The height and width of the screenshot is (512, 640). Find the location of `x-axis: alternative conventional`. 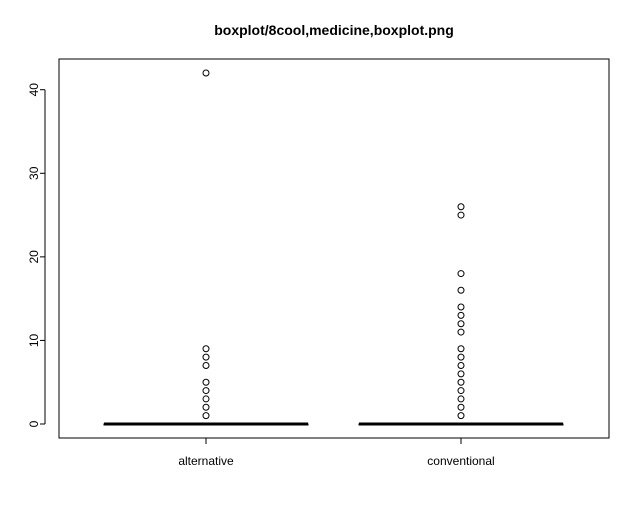

x-axis: alternative conventional is located at coordinates (336, 452).